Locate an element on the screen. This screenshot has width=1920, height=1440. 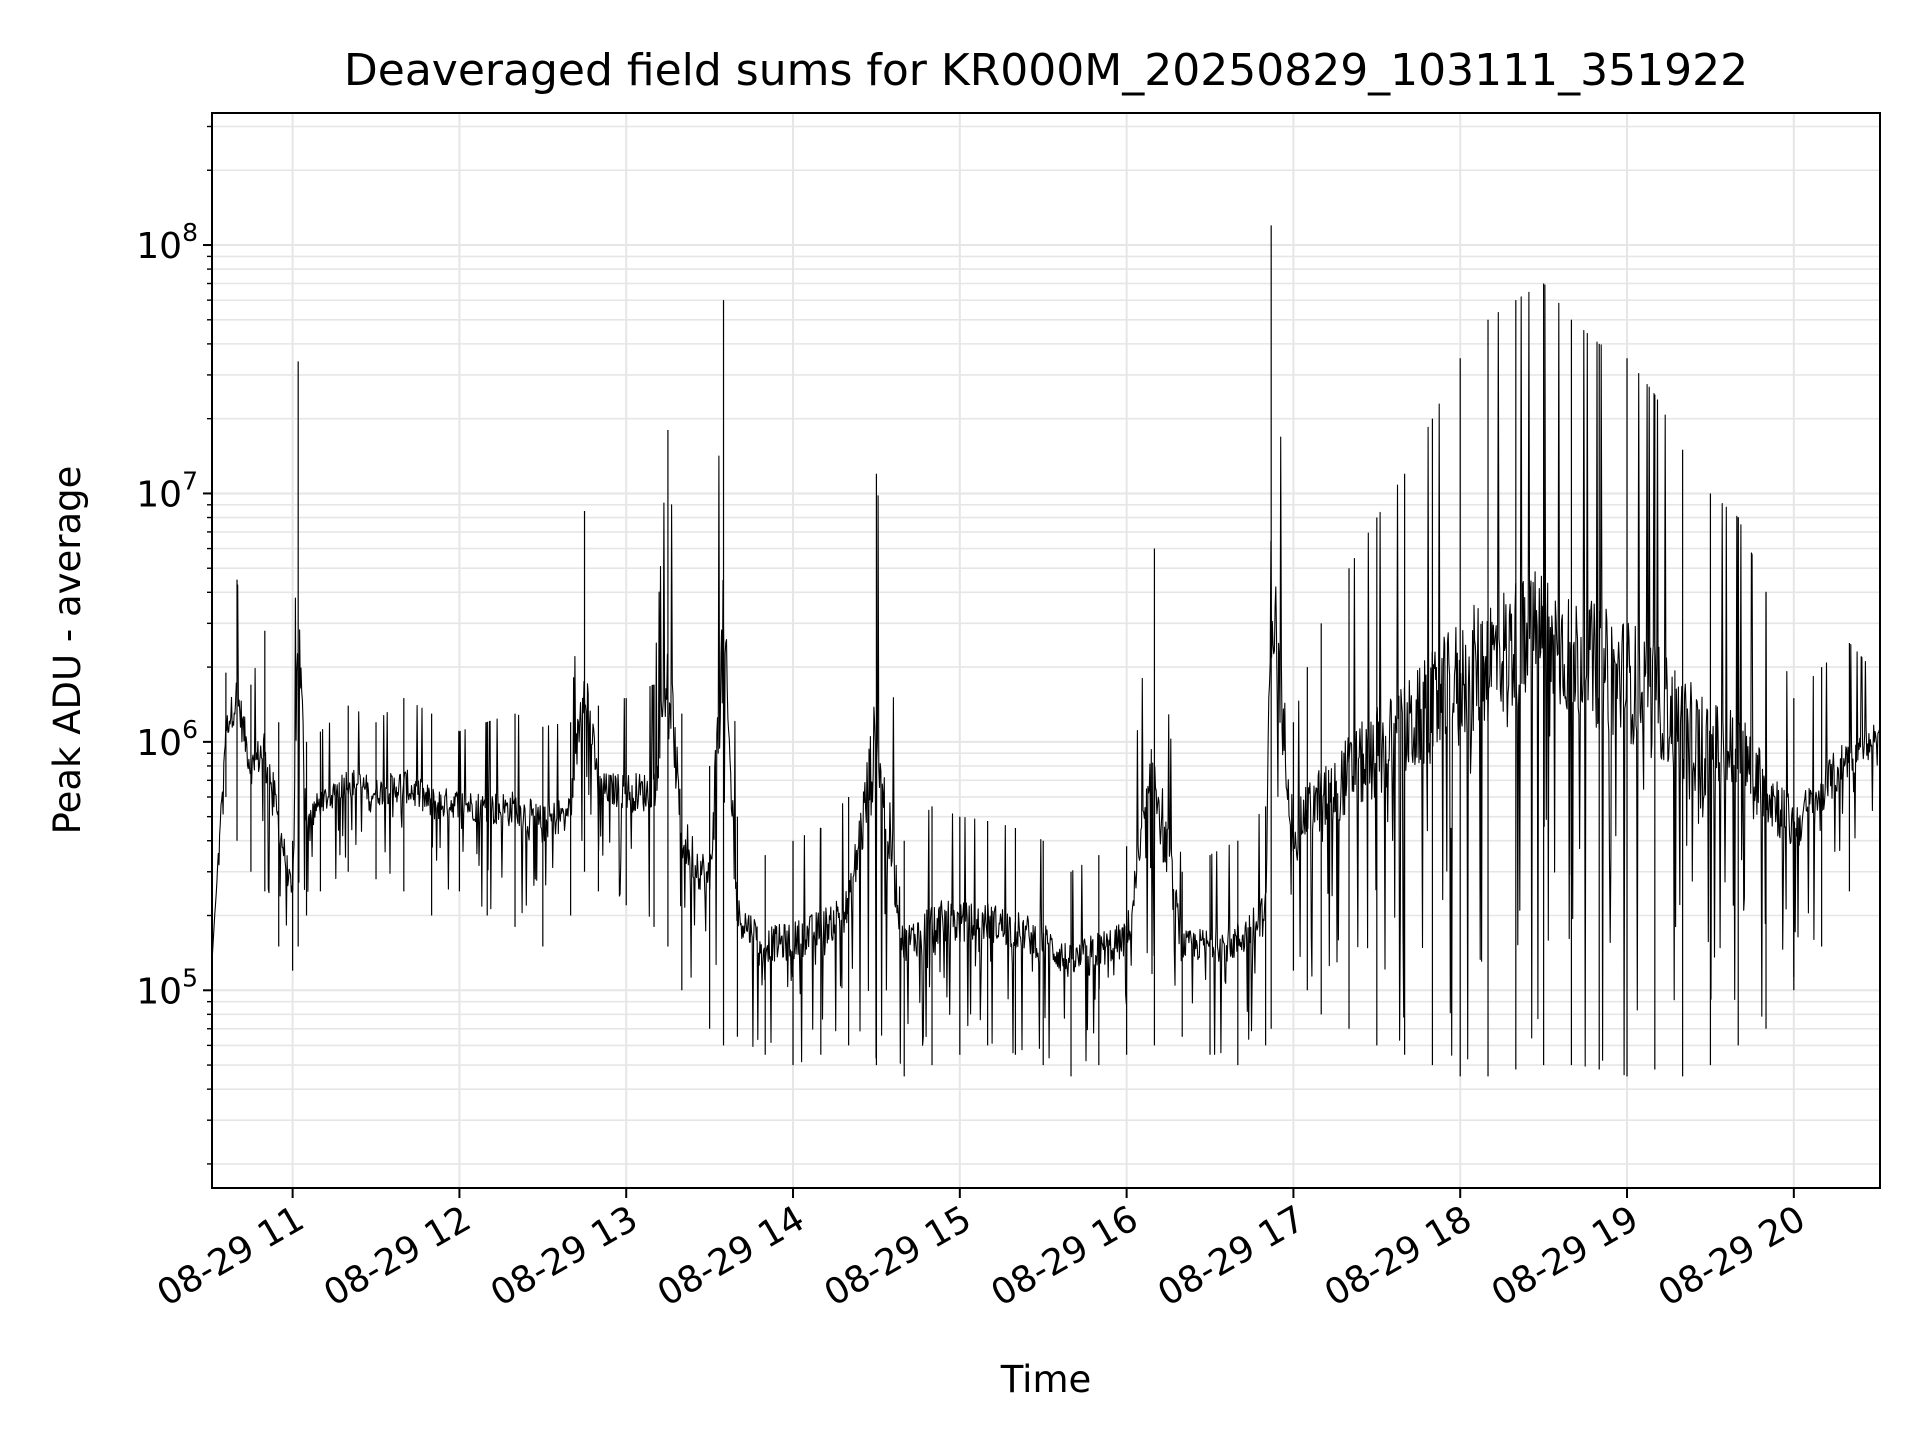
y-tick-label: 10⁷ is located at coordinates (167, 490).